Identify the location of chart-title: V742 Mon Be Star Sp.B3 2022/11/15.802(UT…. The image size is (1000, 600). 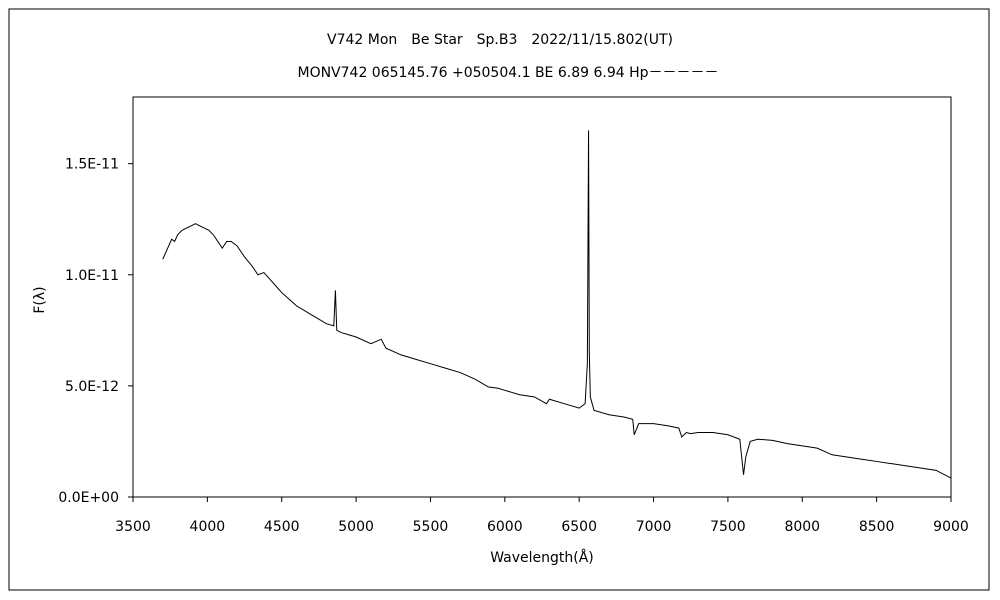
(500, 40).